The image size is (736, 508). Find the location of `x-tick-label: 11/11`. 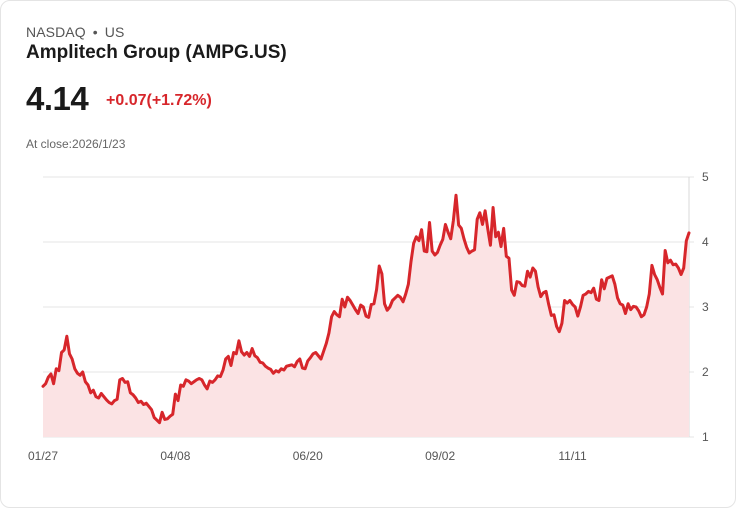

x-tick-label: 11/11 is located at coordinates (572, 456).